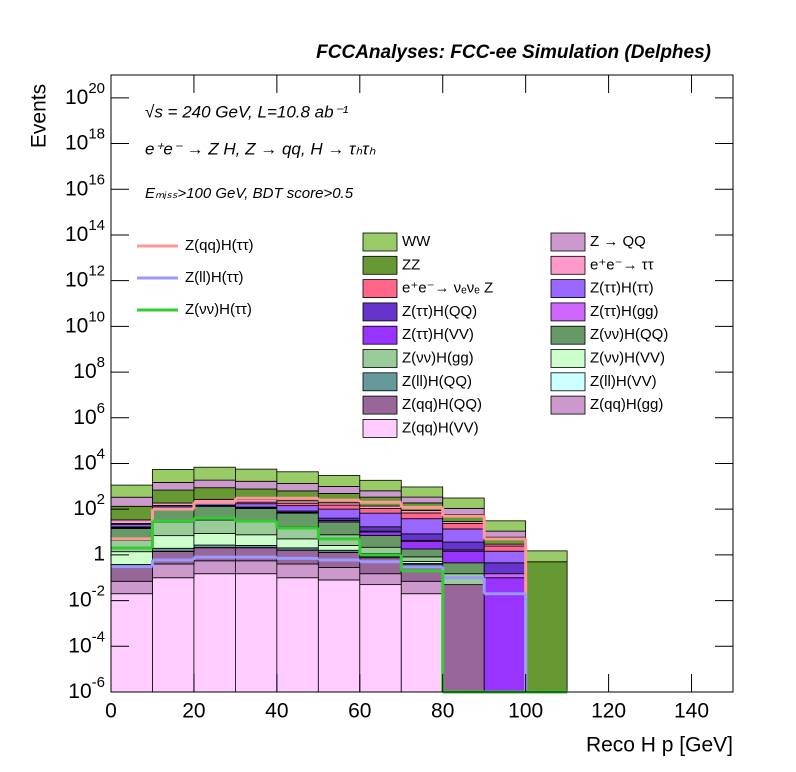 The height and width of the screenshot is (772, 796). Describe the element at coordinates (249, 193) in the screenshot. I see `annotation: Eₘᵢₛₛ>100 GeV, BDT score>0.5` at that location.